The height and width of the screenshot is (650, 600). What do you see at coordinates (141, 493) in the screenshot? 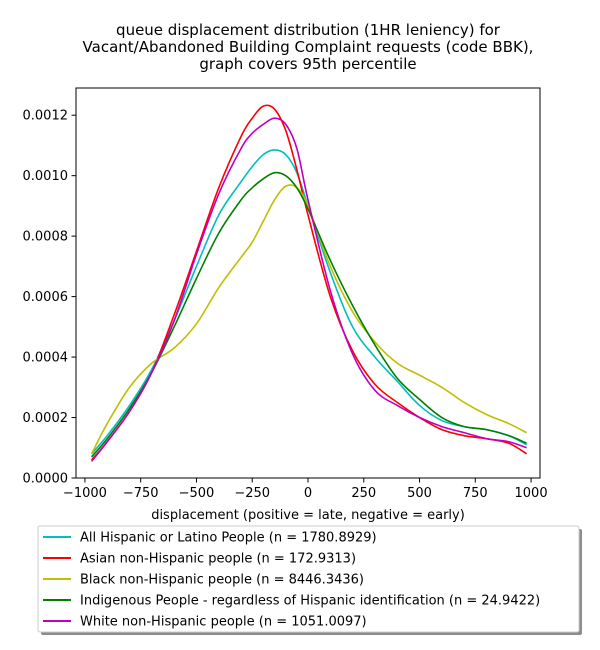
I see `x-tick-label: −750` at bounding box center [141, 493].